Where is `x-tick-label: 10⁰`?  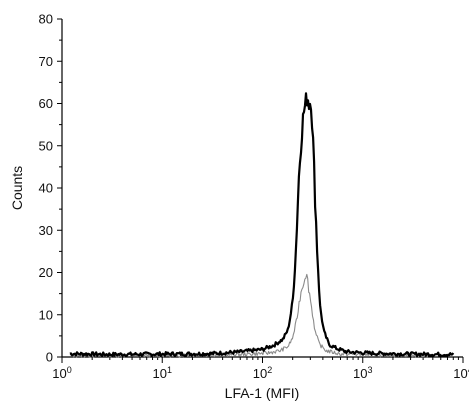 x-tick-label: 10⁰ is located at coordinates (61, 373).